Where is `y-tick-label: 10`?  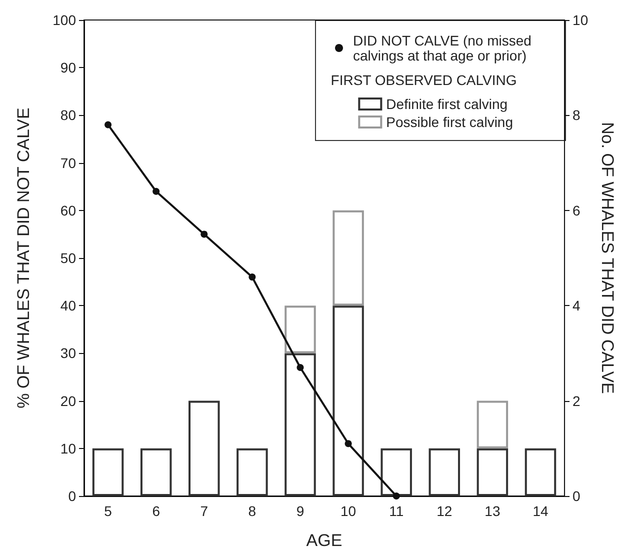
y-tick-label: 10 is located at coordinates (68, 448).